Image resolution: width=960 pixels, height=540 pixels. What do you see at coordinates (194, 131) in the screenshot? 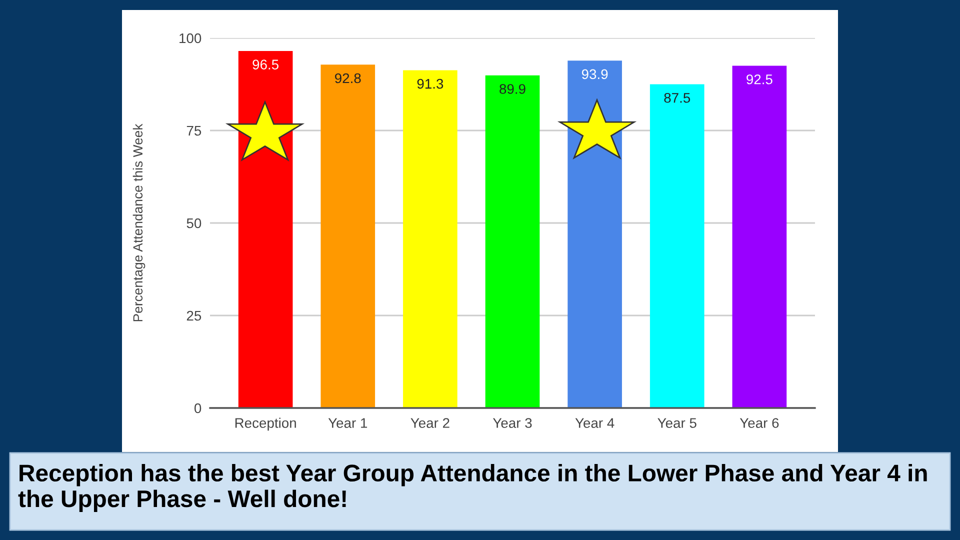
I see `y-tick-label: 75` at bounding box center [194, 131].